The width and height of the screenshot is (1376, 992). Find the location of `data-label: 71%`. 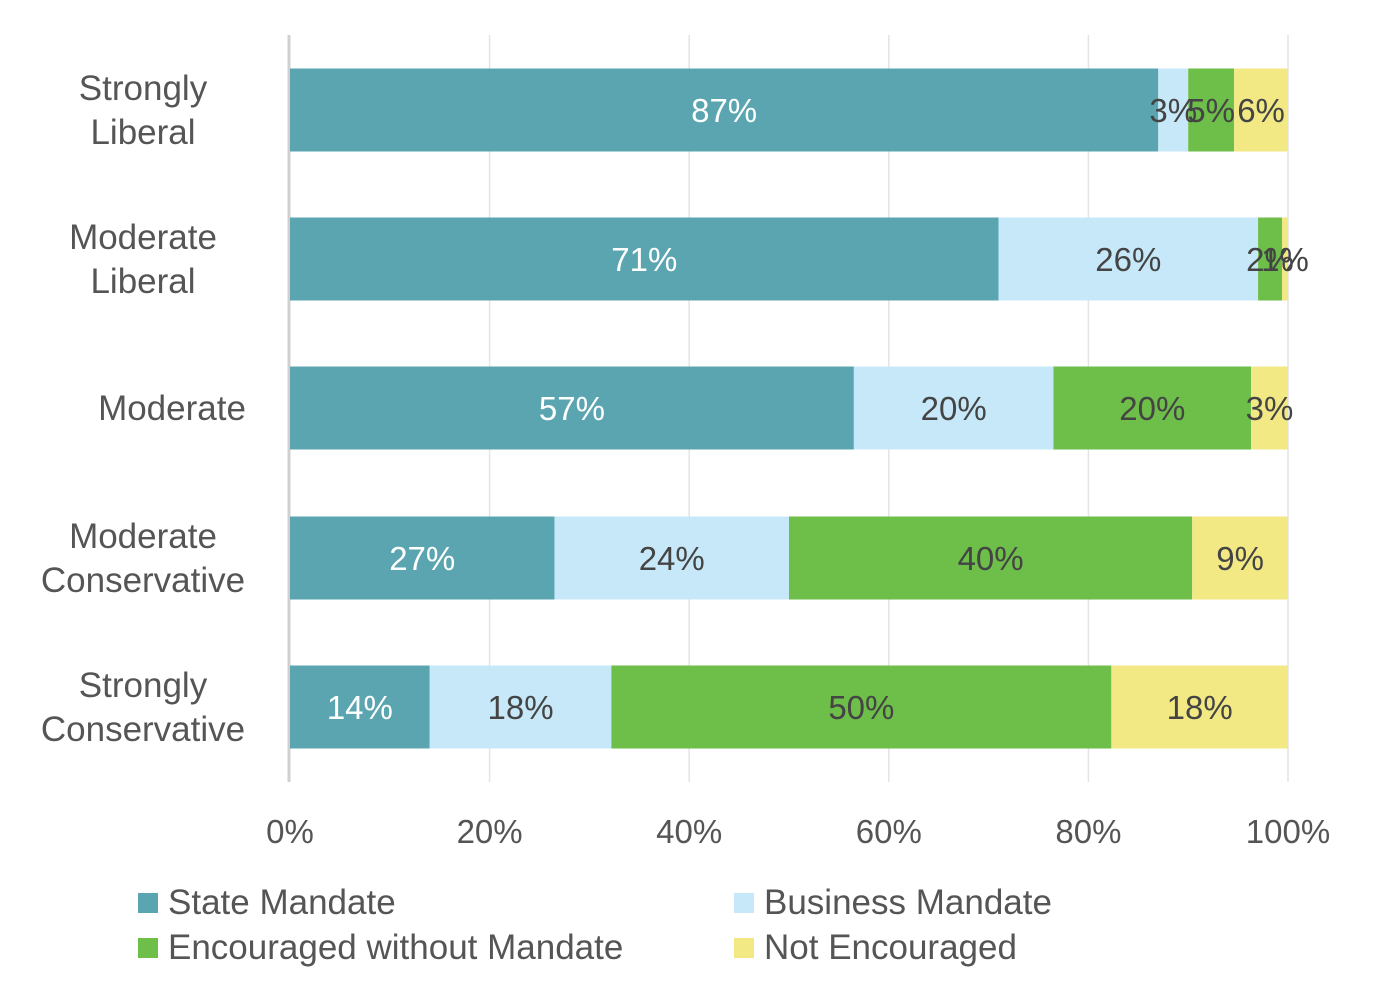

data-label: 71% is located at coordinates (644, 259).